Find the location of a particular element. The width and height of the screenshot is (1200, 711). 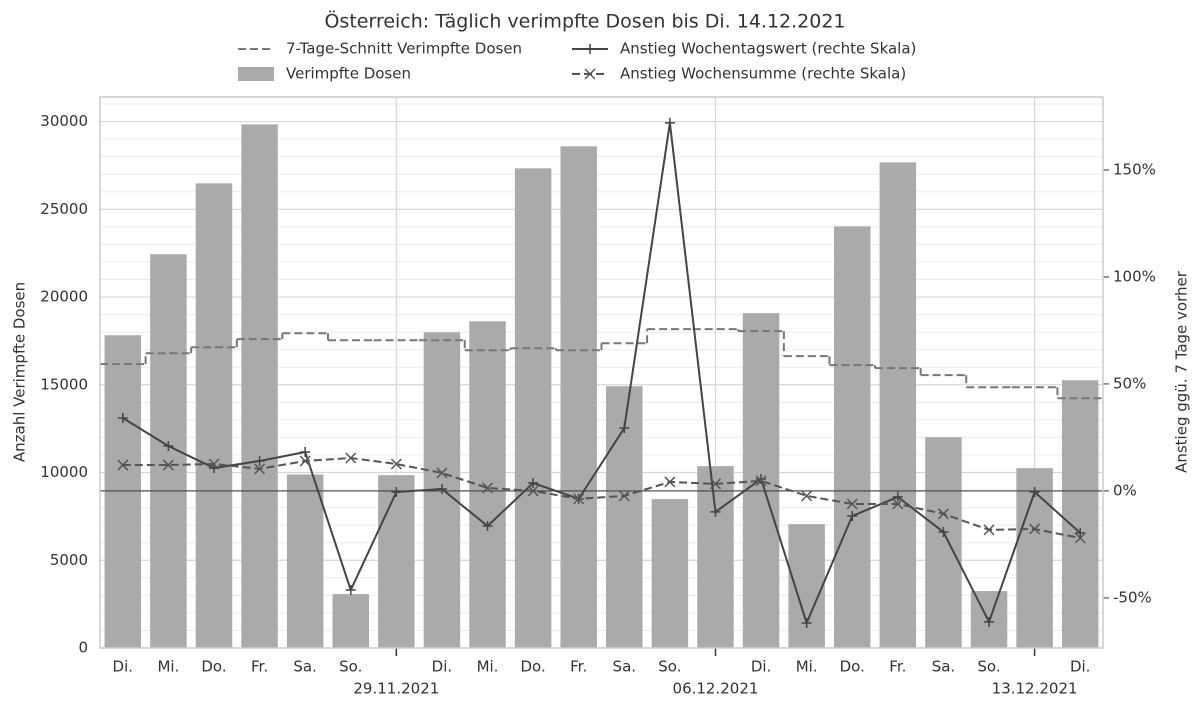

legend-swatch is located at coordinates (256, 74).